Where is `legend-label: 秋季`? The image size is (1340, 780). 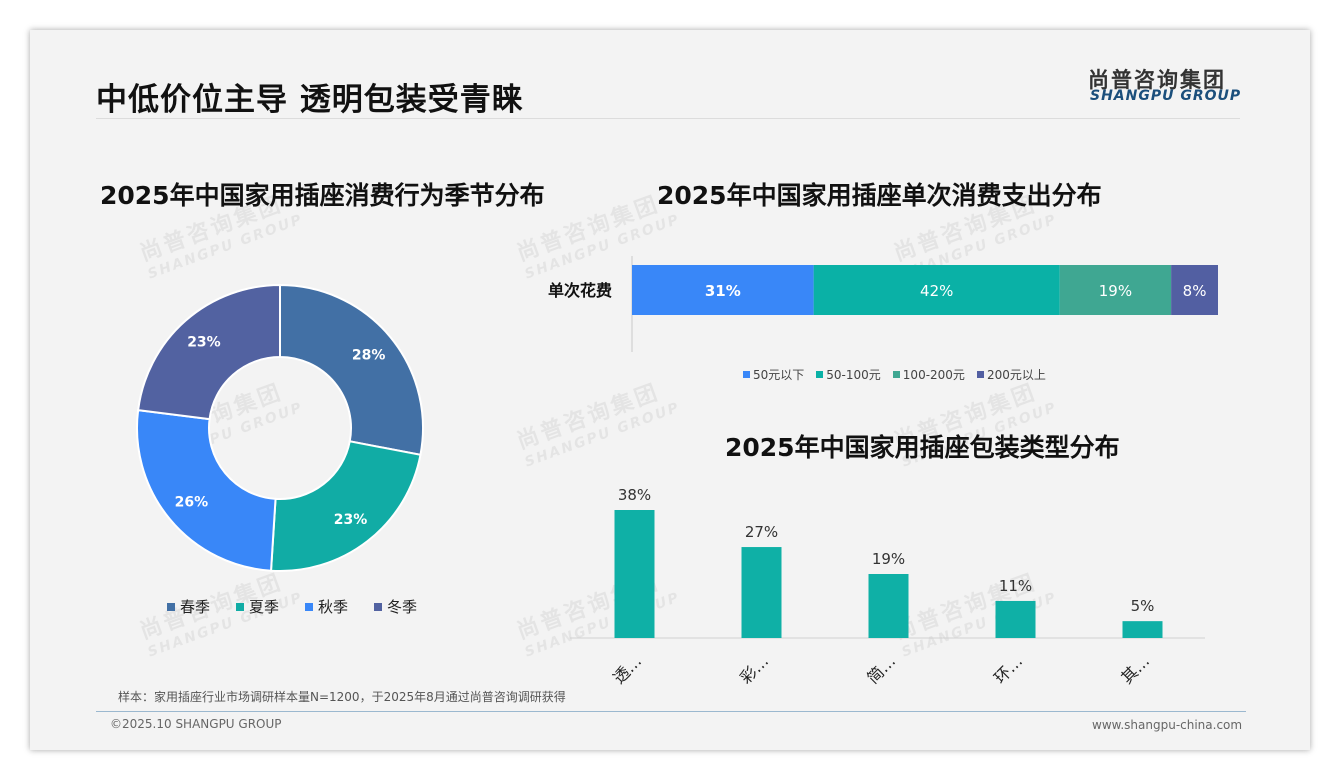
legend-label: 秋季 is located at coordinates (333, 607).